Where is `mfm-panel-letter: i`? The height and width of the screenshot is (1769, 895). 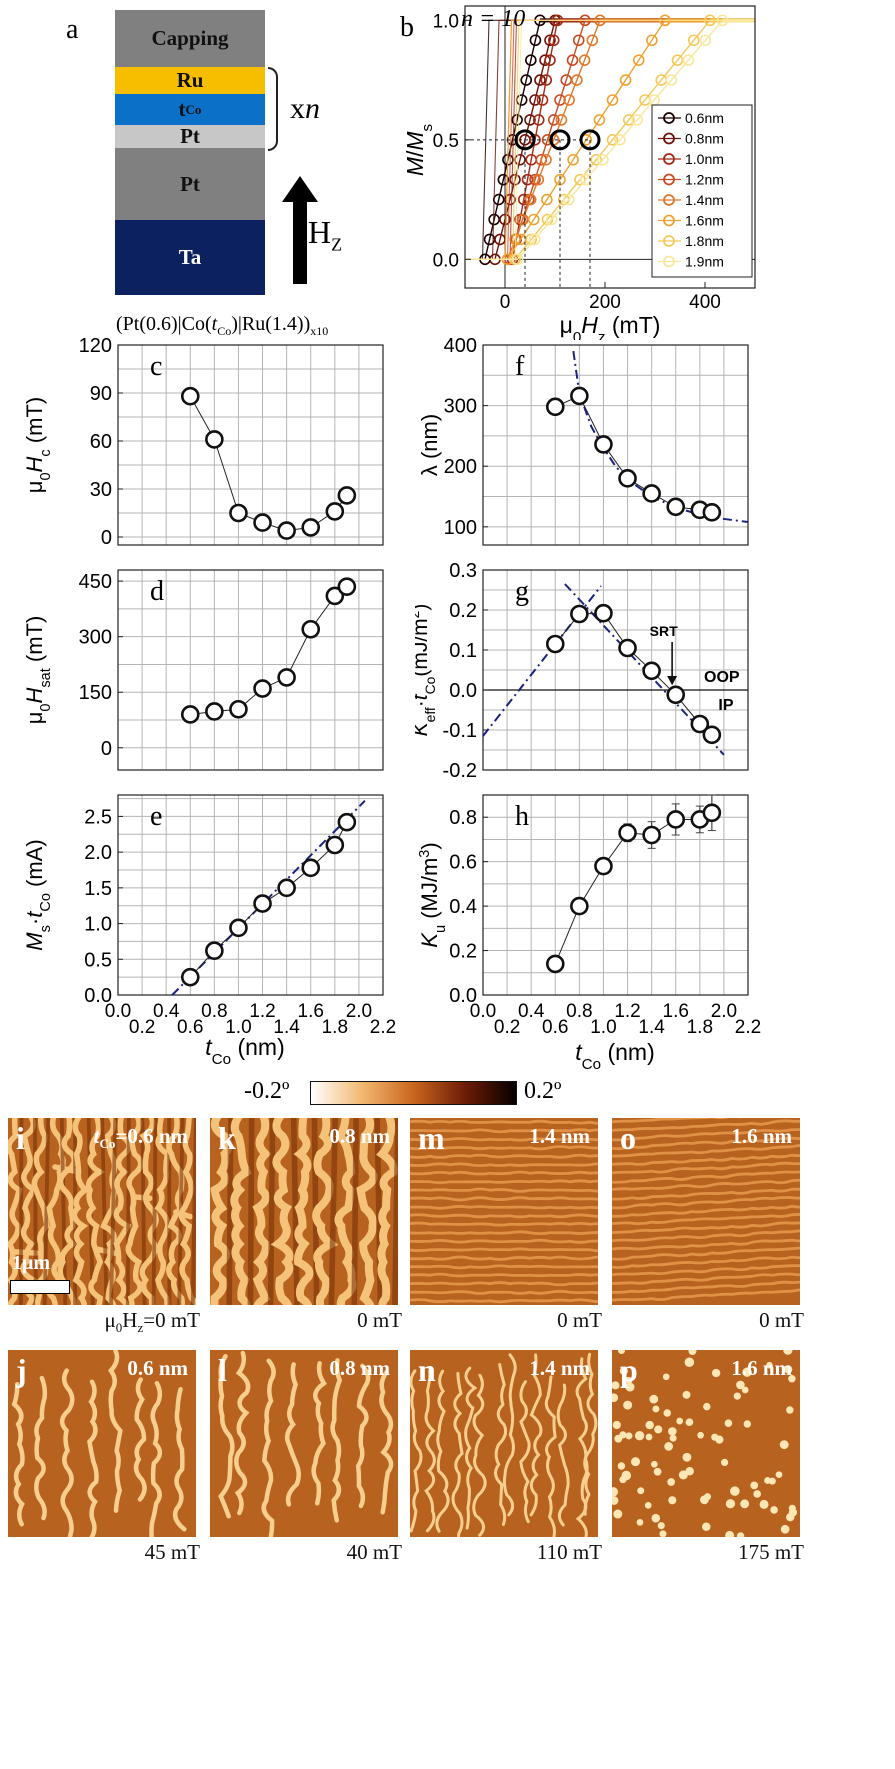
mfm-panel-letter: i is located at coordinates (20, 1138).